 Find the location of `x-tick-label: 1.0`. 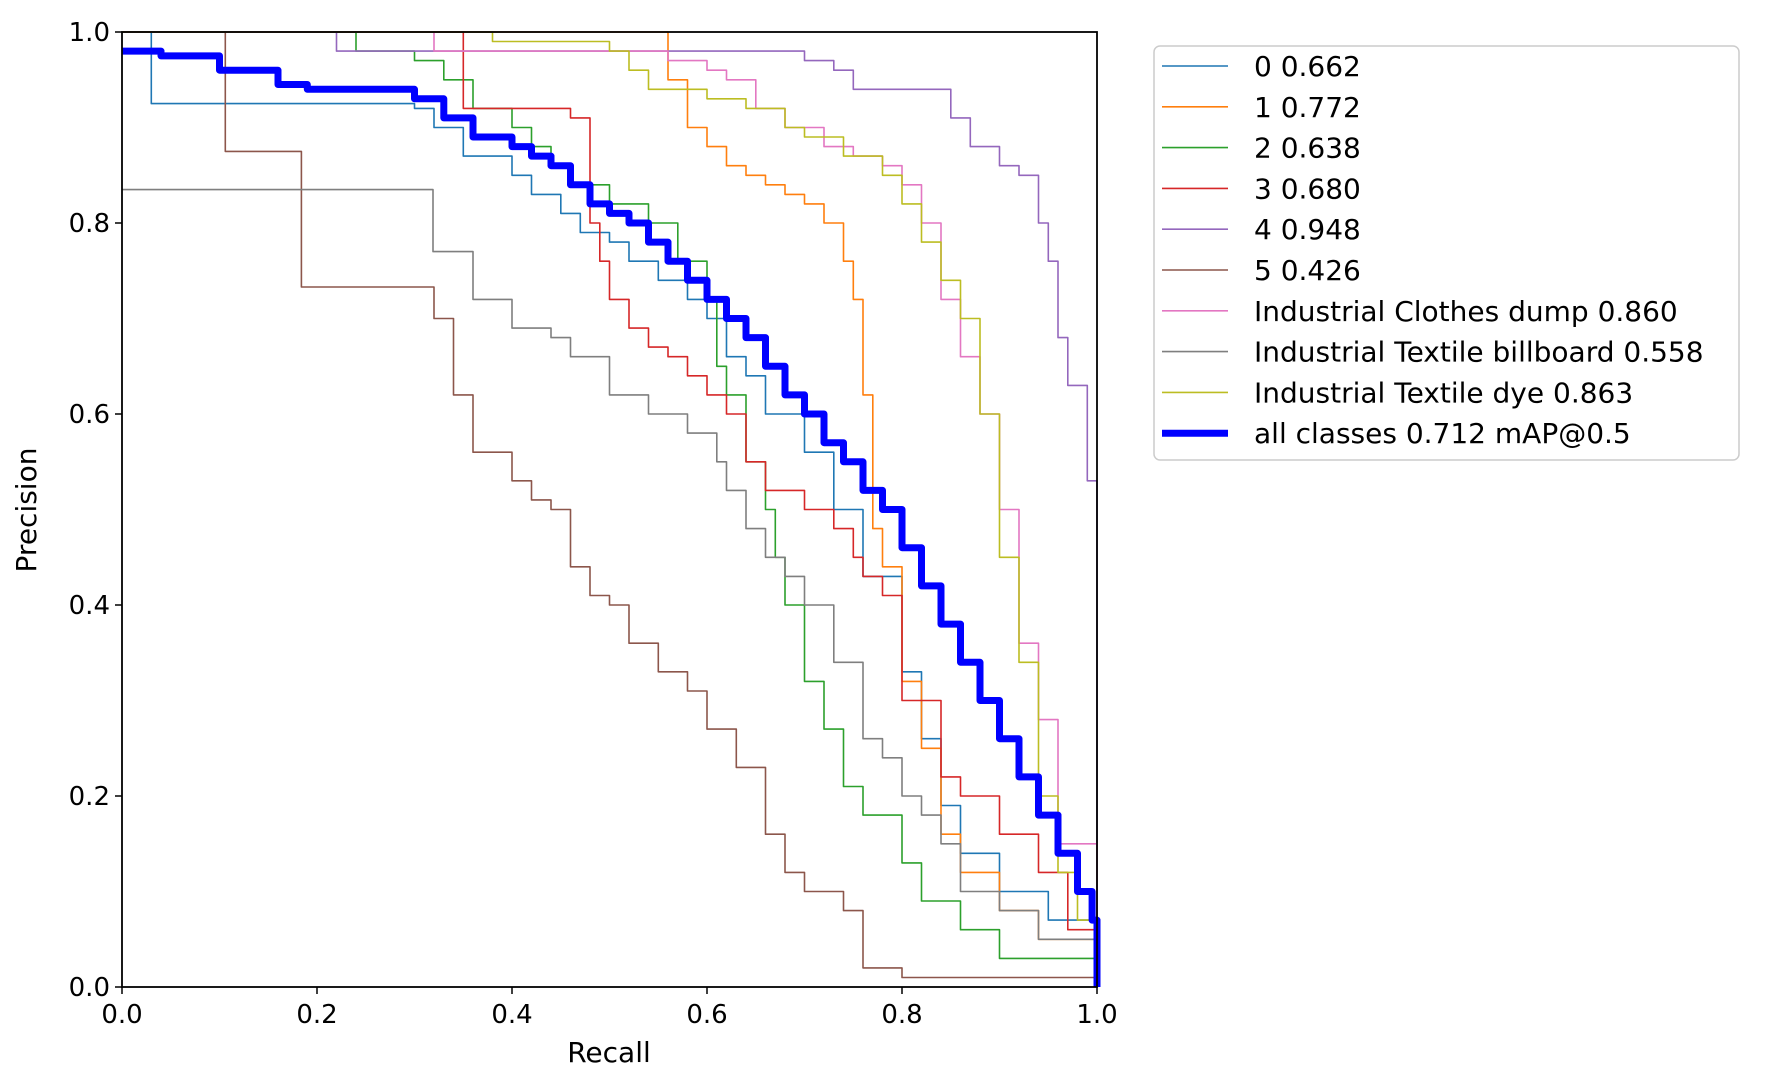

x-tick-label: 1.0 is located at coordinates (1096, 1015).